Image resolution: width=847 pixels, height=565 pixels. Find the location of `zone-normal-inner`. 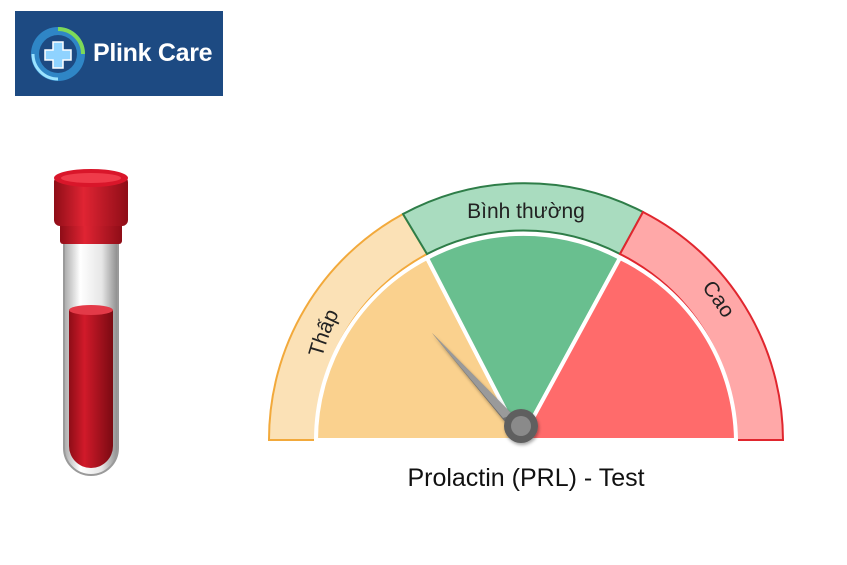

zone-normal-inner is located at coordinates (523, 338).